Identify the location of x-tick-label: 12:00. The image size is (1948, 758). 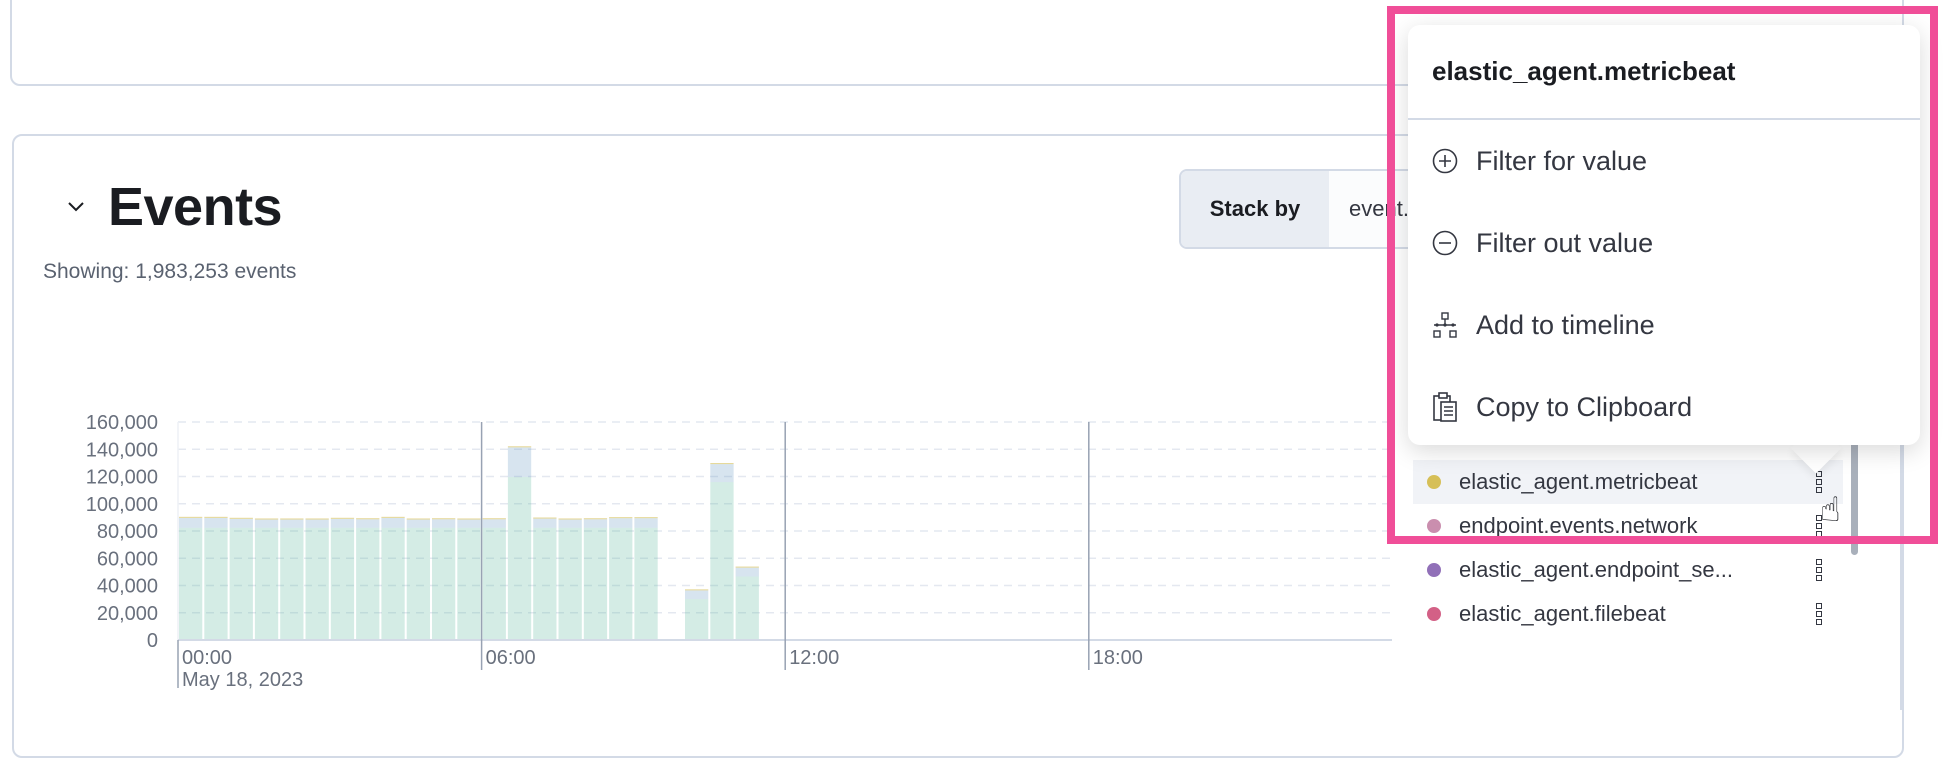
(814, 658).